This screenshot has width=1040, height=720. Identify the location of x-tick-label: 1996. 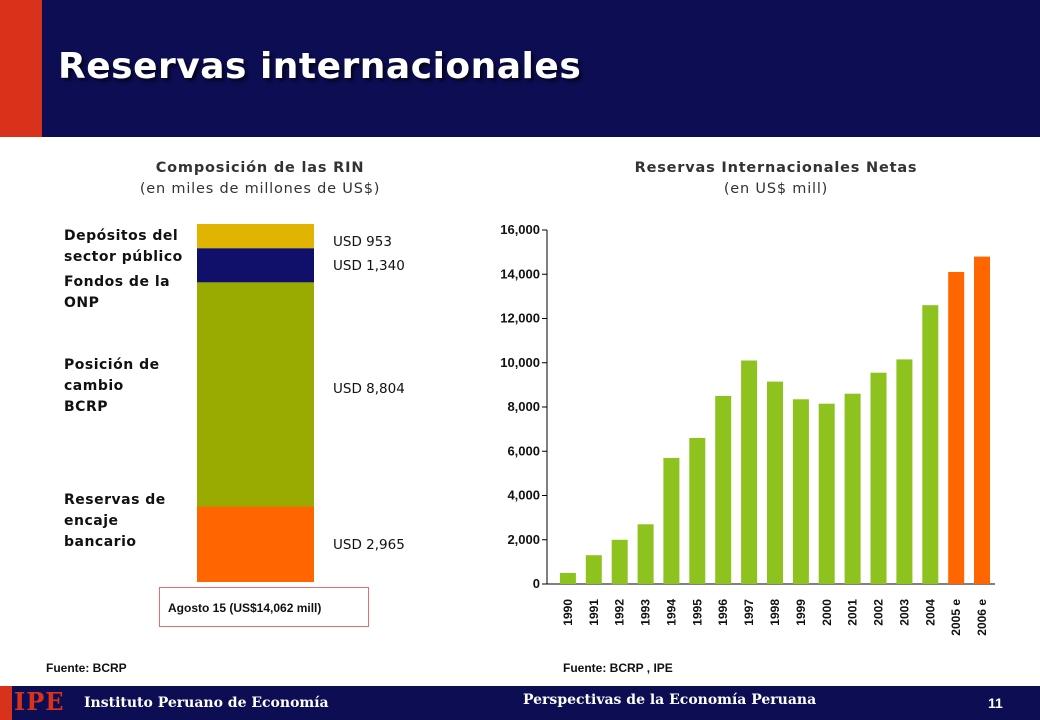
(723, 612).